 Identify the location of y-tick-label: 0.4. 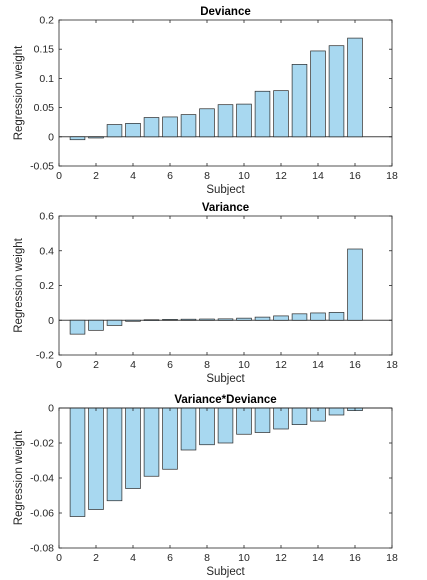
(46, 251).